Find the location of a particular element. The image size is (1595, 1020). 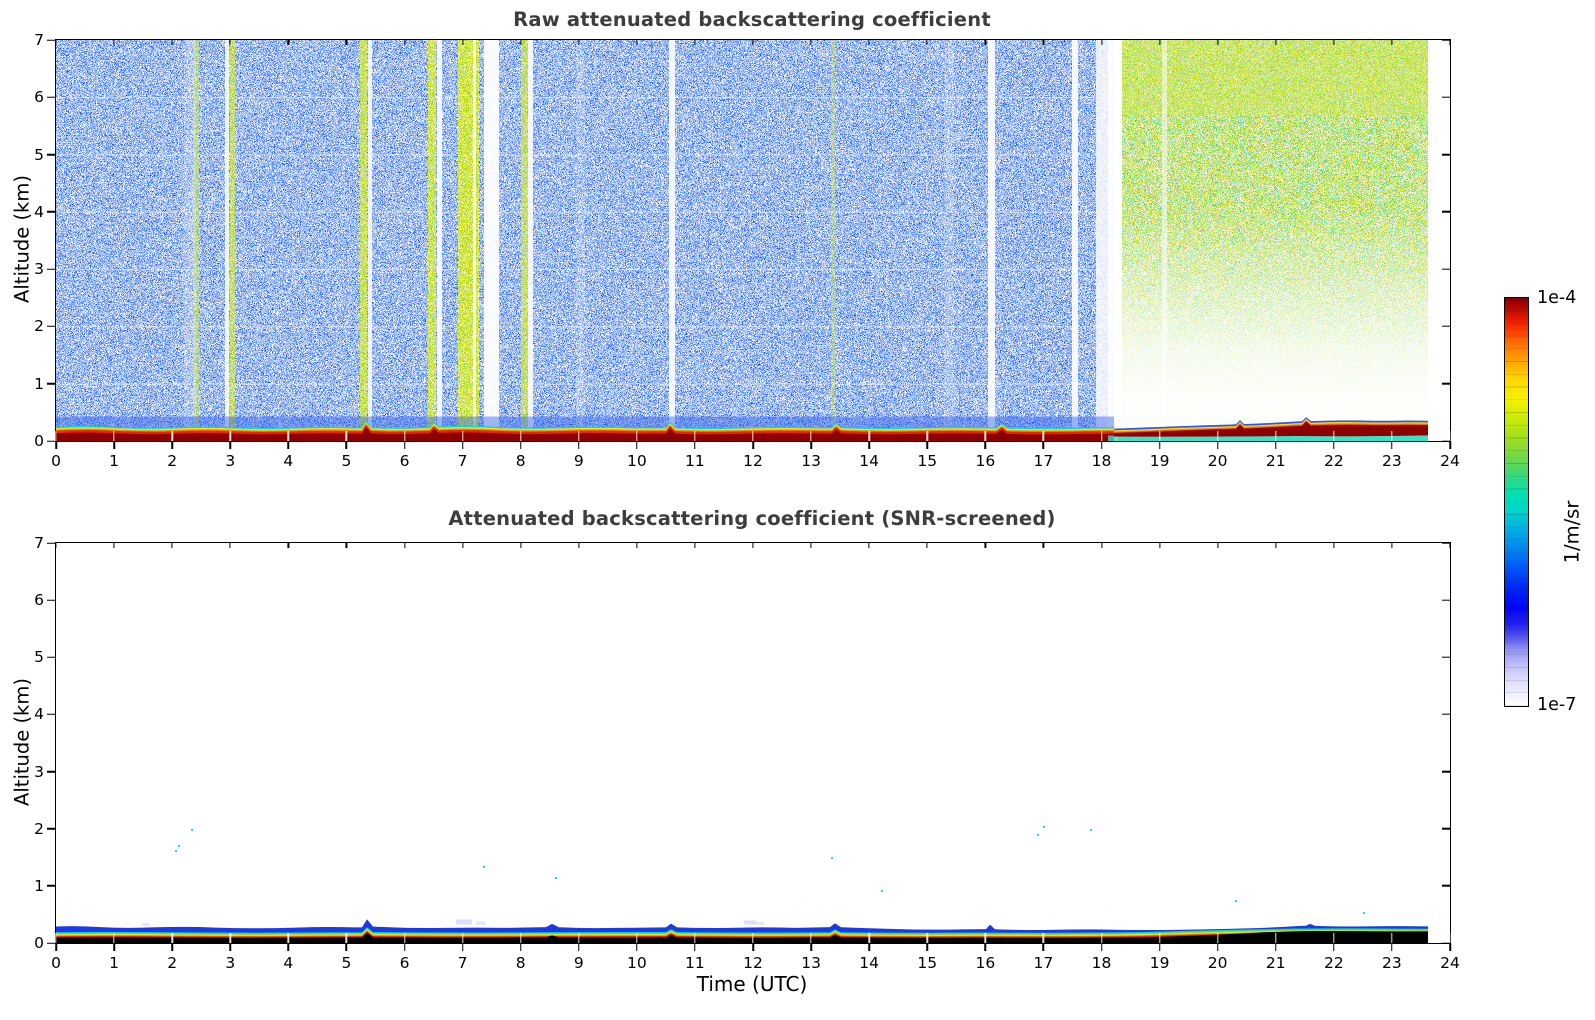

colorbar-unit-label: 1/m/sr is located at coordinates (1572, 532).